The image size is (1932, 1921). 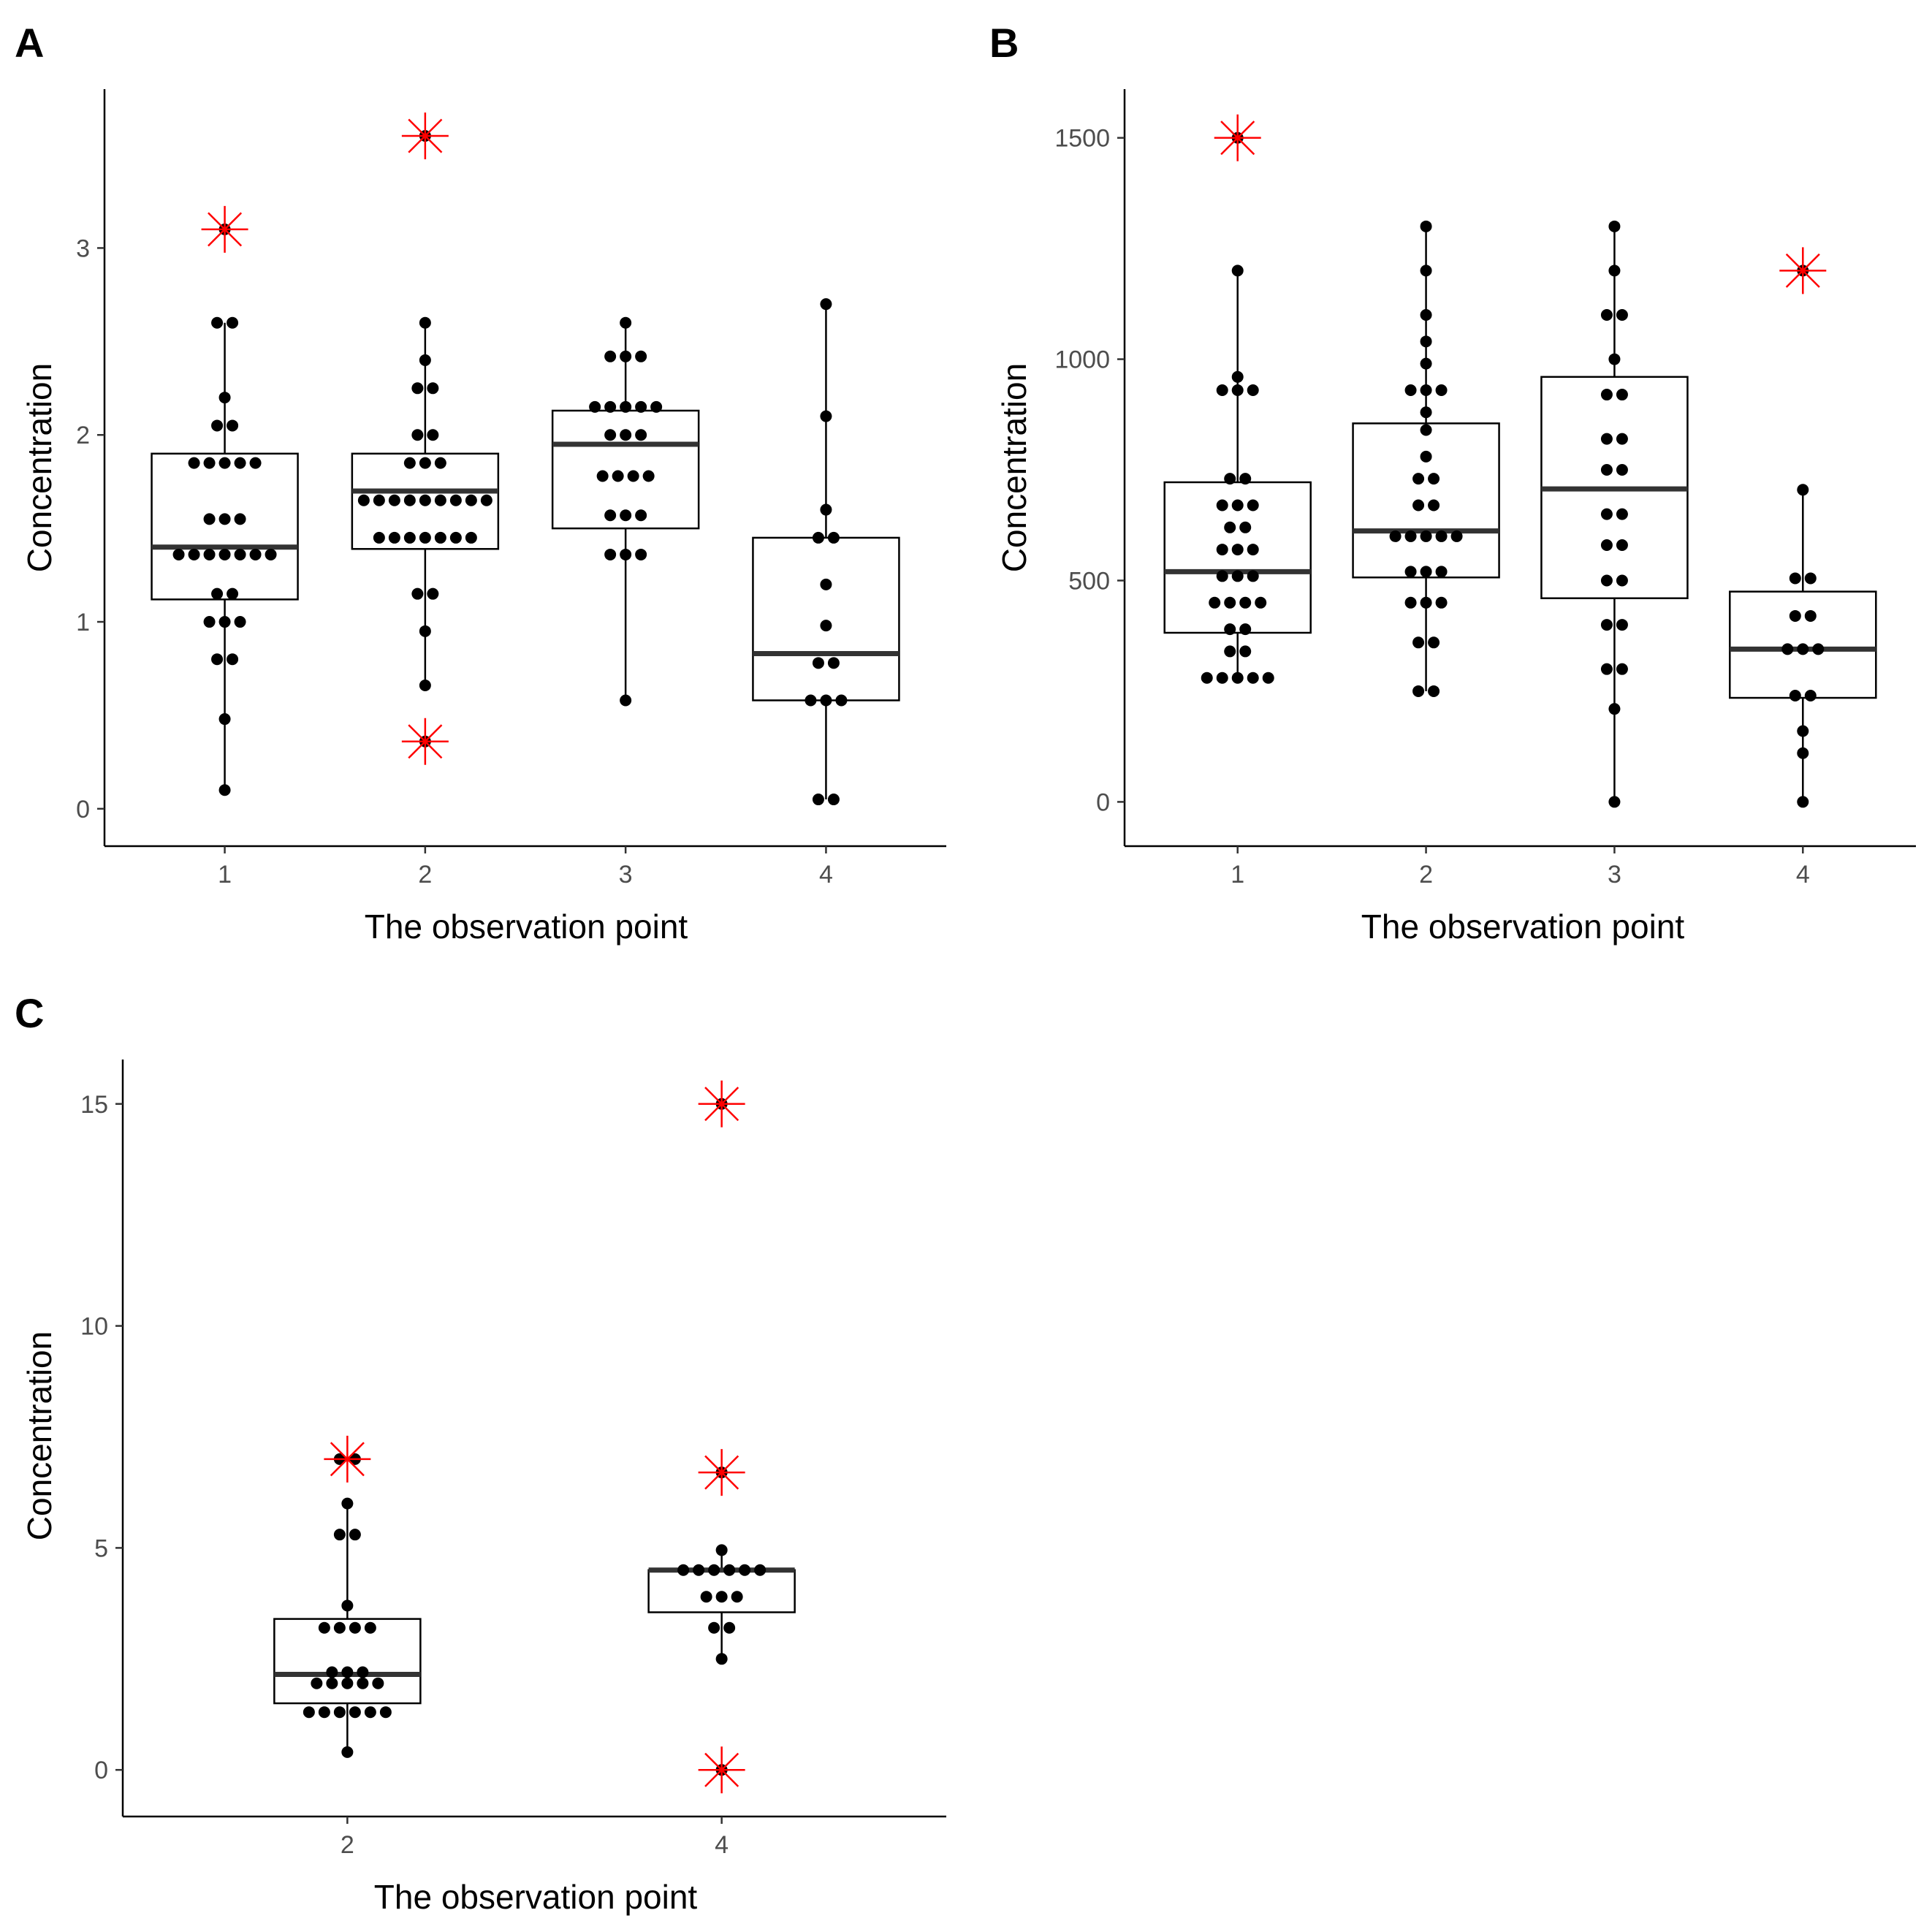 What do you see at coordinates (83, 622) in the screenshot?
I see `panel-a-y-tick-label: 1` at bounding box center [83, 622].